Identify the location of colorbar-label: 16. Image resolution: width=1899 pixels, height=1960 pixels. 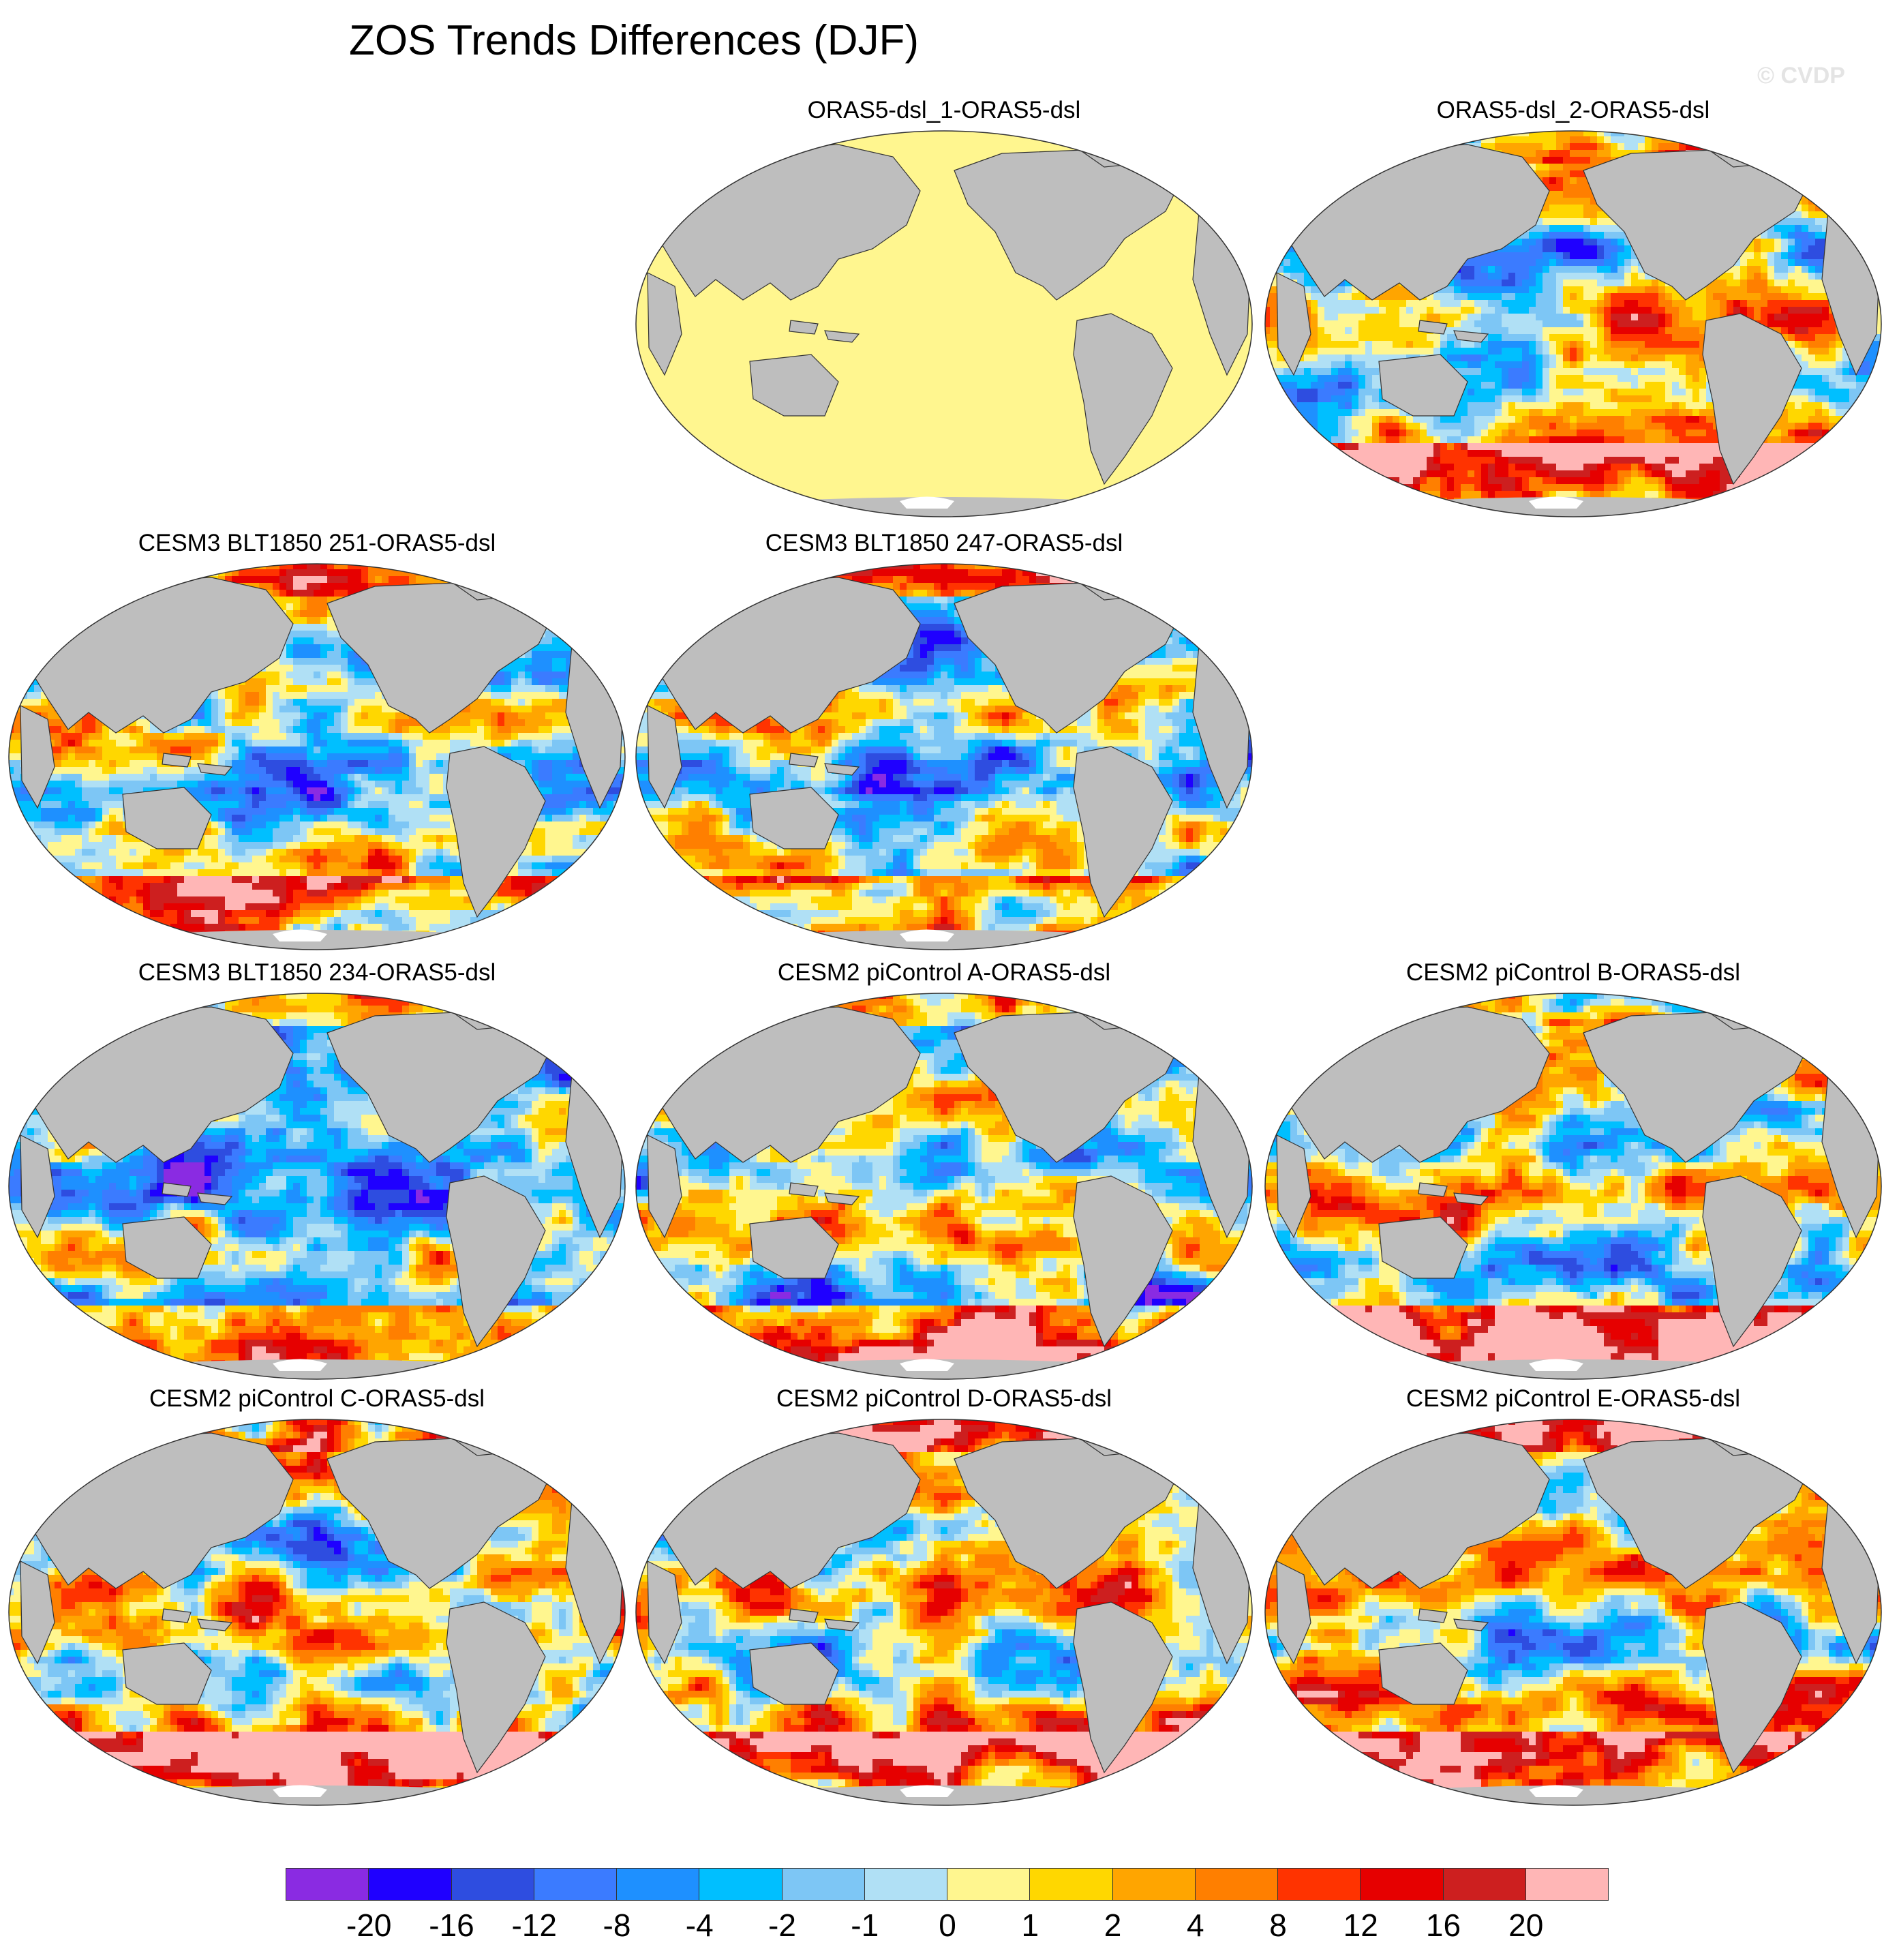
(1444, 1925).